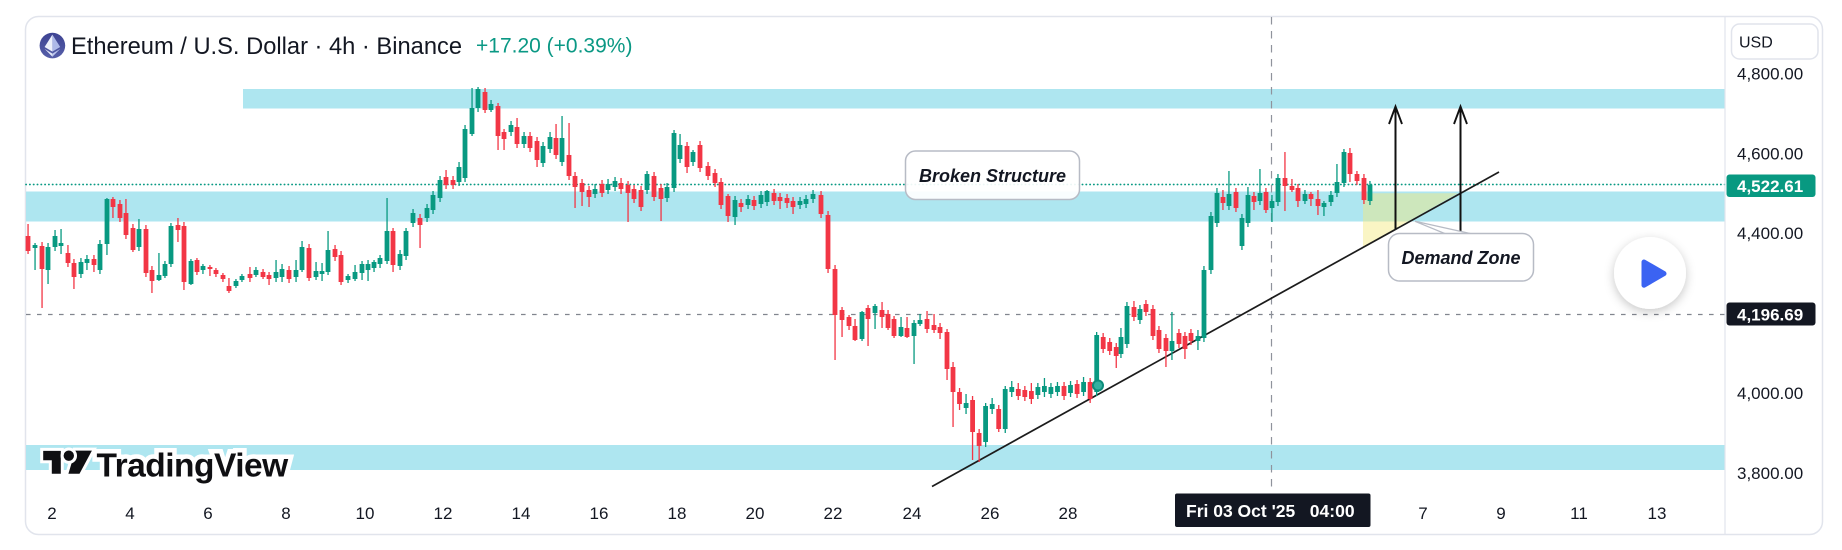 This screenshot has height=550, width=1842. I want to click on svg-text: 2, so click(51, 513).